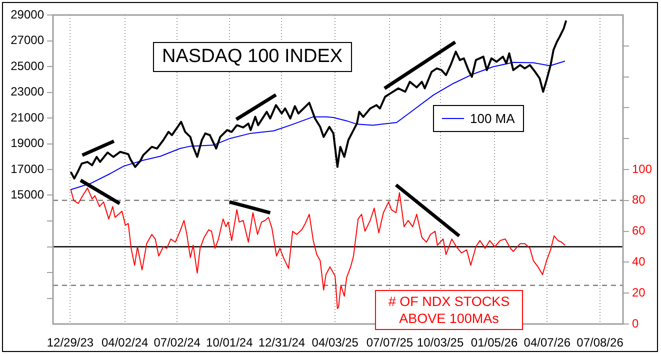  Describe the element at coordinates (642, 169) in the screenshot. I see `y2-tick-label: 100` at that location.